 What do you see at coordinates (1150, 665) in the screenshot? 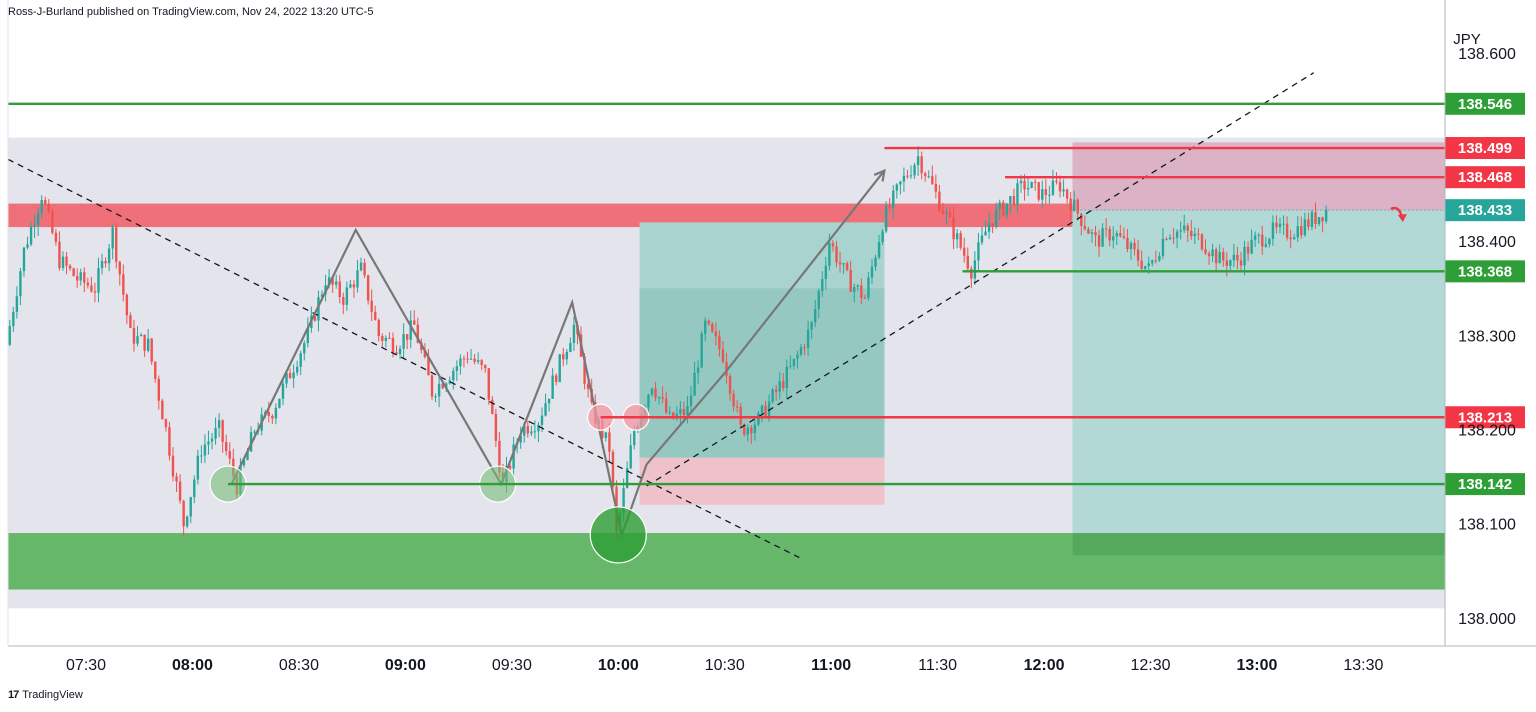
I see `x-tick-label: 12:30` at bounding box center [1150, 665].